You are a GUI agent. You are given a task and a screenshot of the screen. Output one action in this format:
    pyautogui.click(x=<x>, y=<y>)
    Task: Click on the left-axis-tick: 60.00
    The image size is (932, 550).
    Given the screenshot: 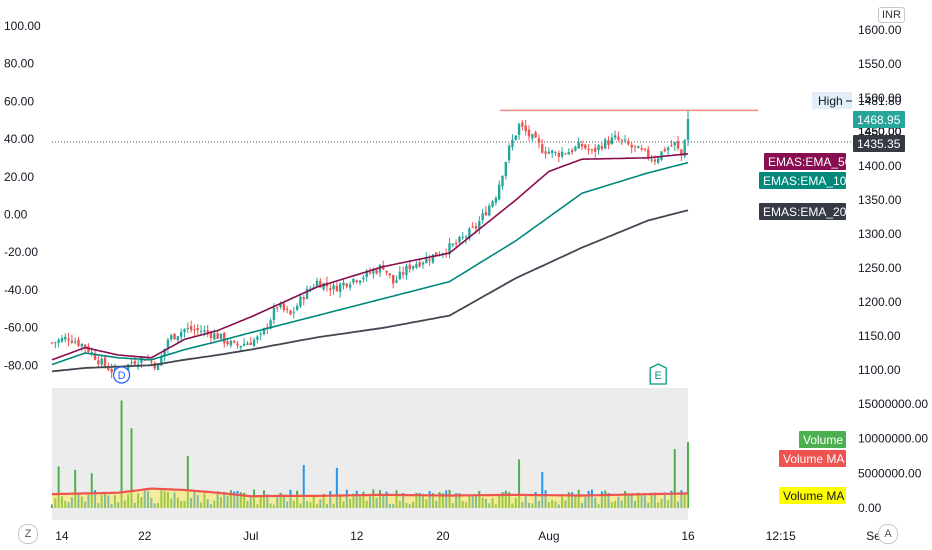 What is the action you would take?
    pyautogui.click(x=19, y=101)
    